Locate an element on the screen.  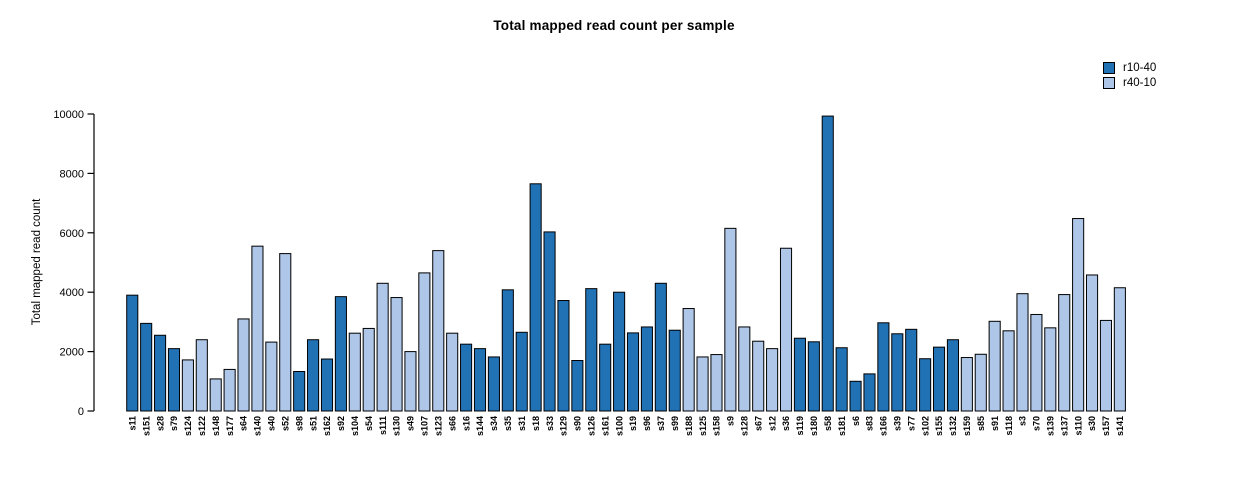
y-tick-label: 6000 is located at coordinates (72, 234).